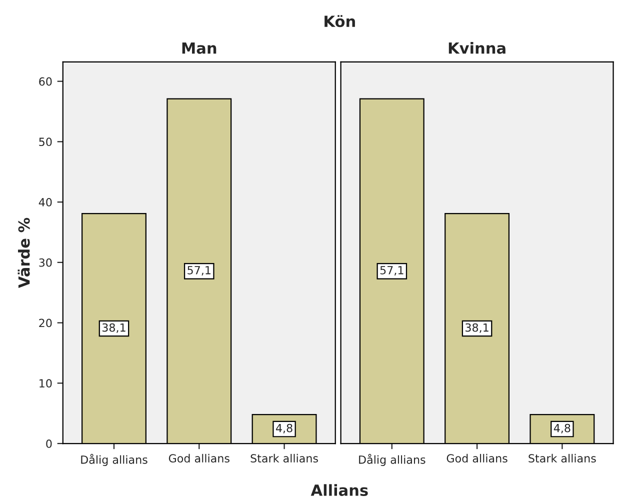 The image size is (629, 504). Describe the element at coordinates (339, 21) in the screenshot. I see `text: Kön` at that location.